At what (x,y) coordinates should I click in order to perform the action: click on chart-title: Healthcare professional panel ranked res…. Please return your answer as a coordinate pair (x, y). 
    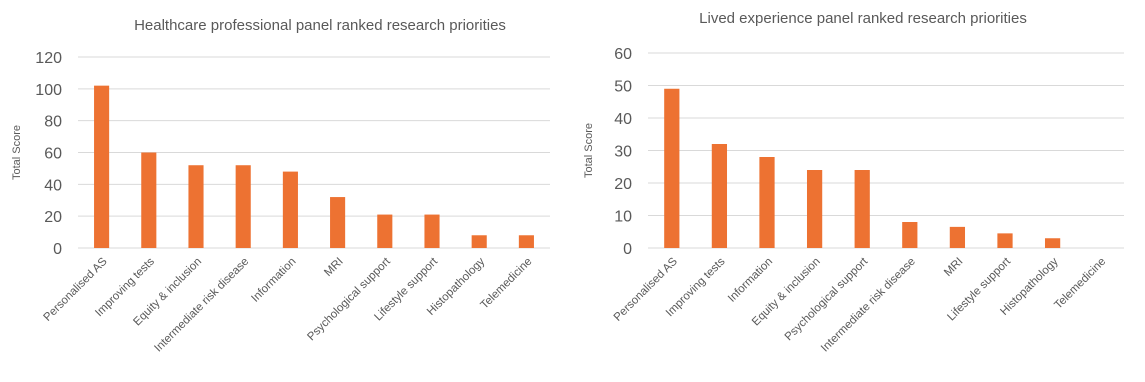
    Looking at the image, I should click on (320, 25).